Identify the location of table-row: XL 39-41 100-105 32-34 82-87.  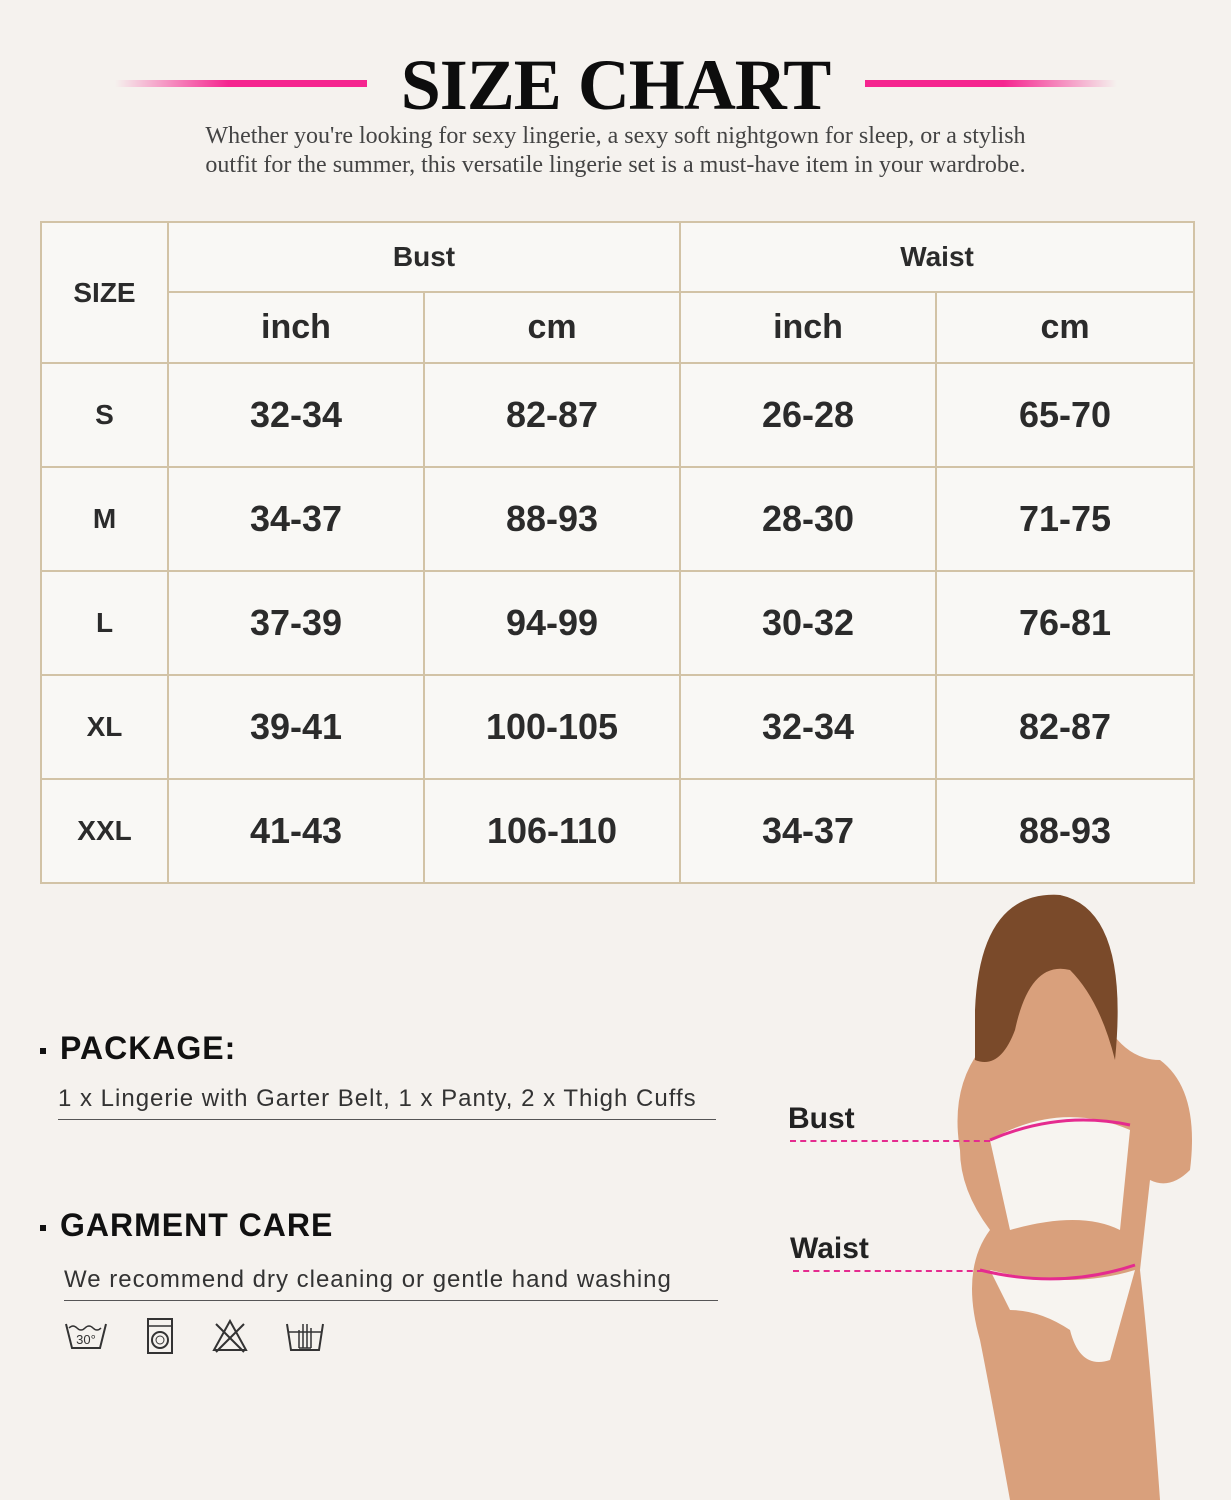
(618, 727).